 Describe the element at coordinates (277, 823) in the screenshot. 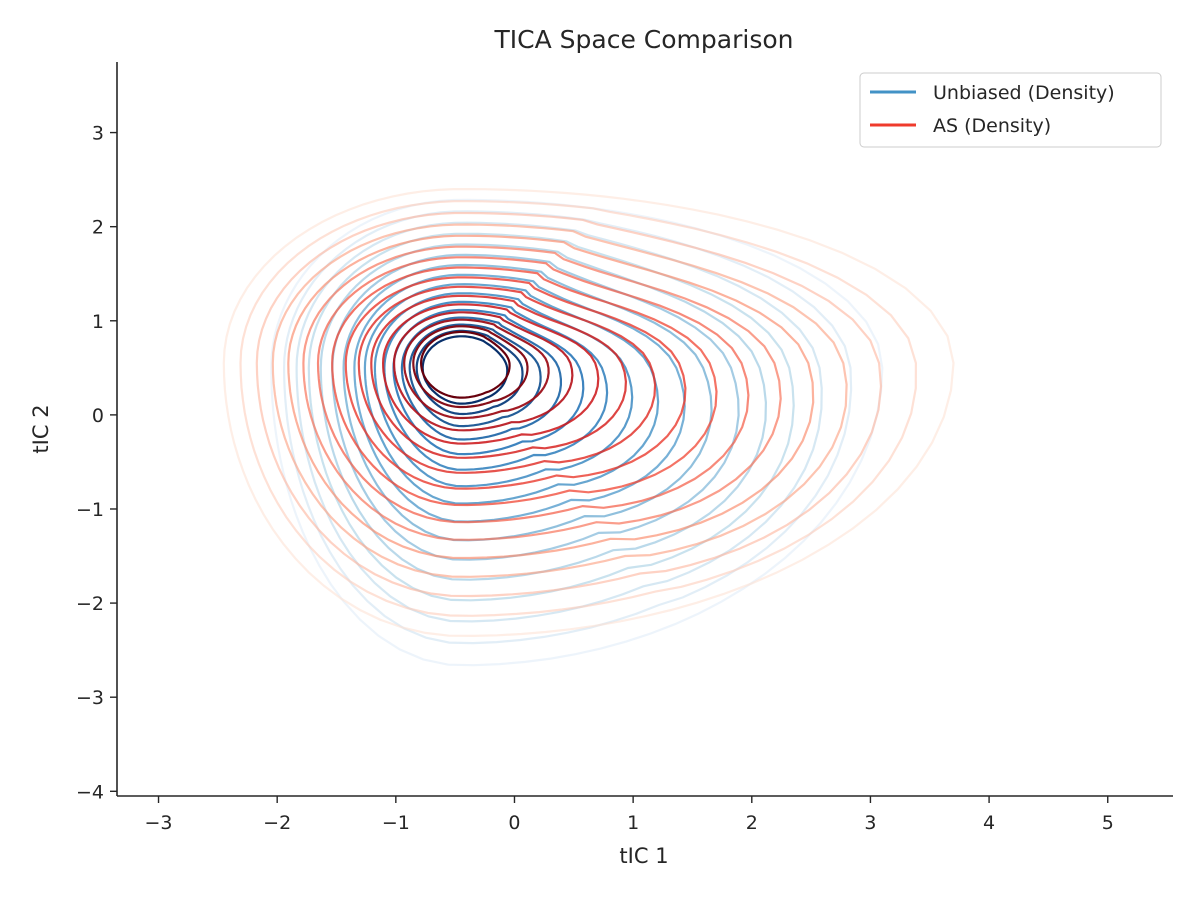

I see `x-tick-label: −2` at that location.